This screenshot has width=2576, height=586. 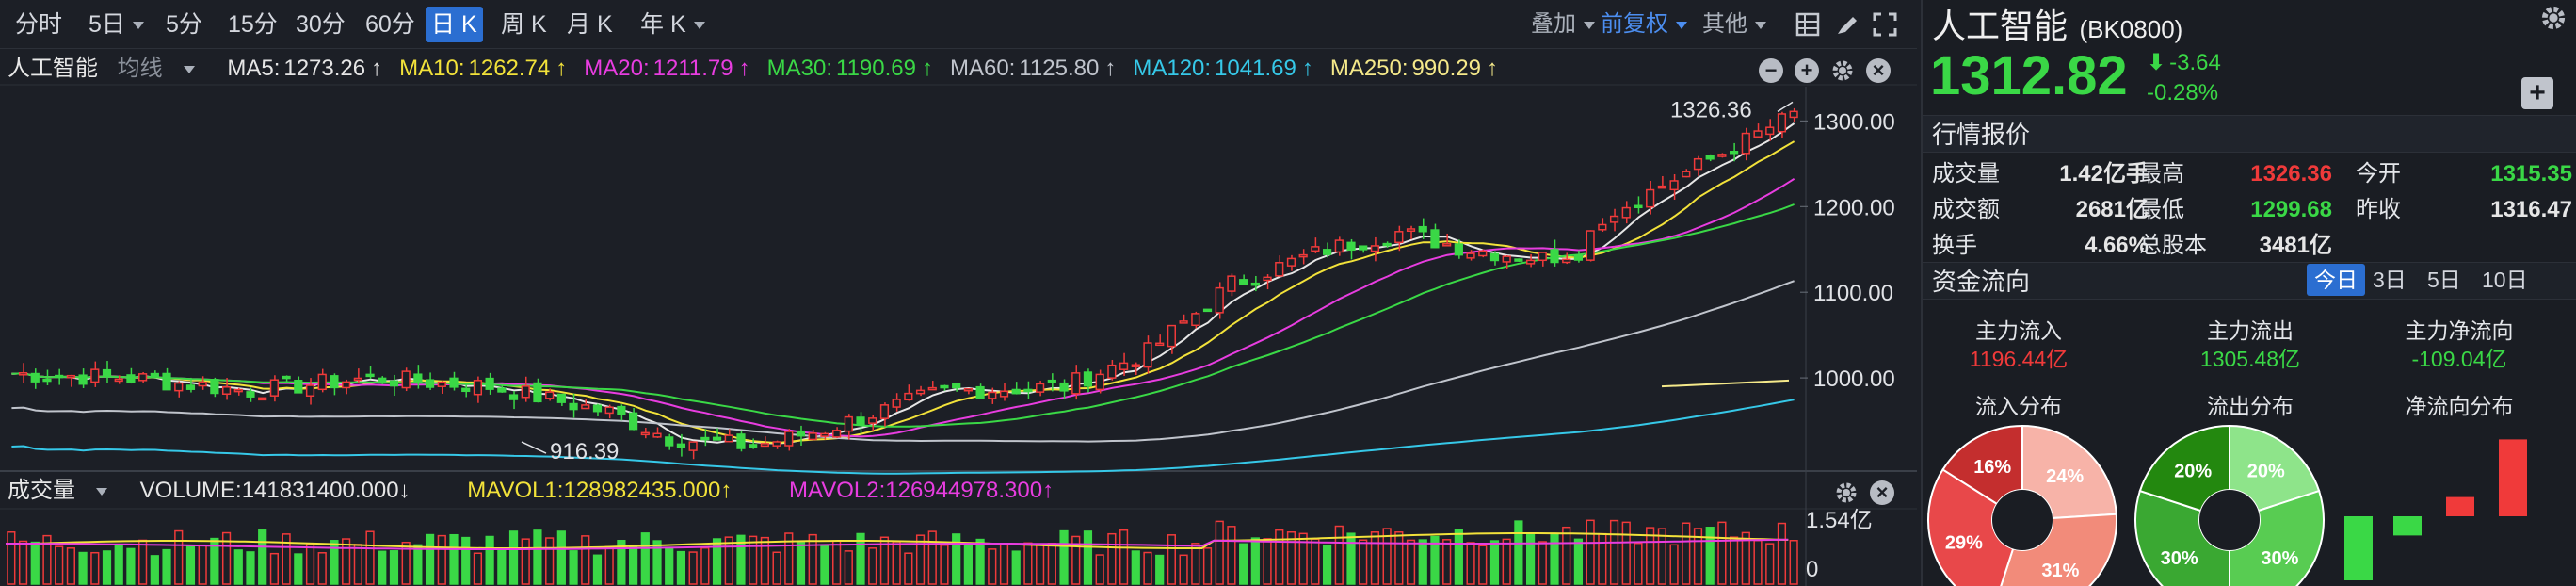 I want to click on fullscreen-icon, so click(x=1885, y=25).